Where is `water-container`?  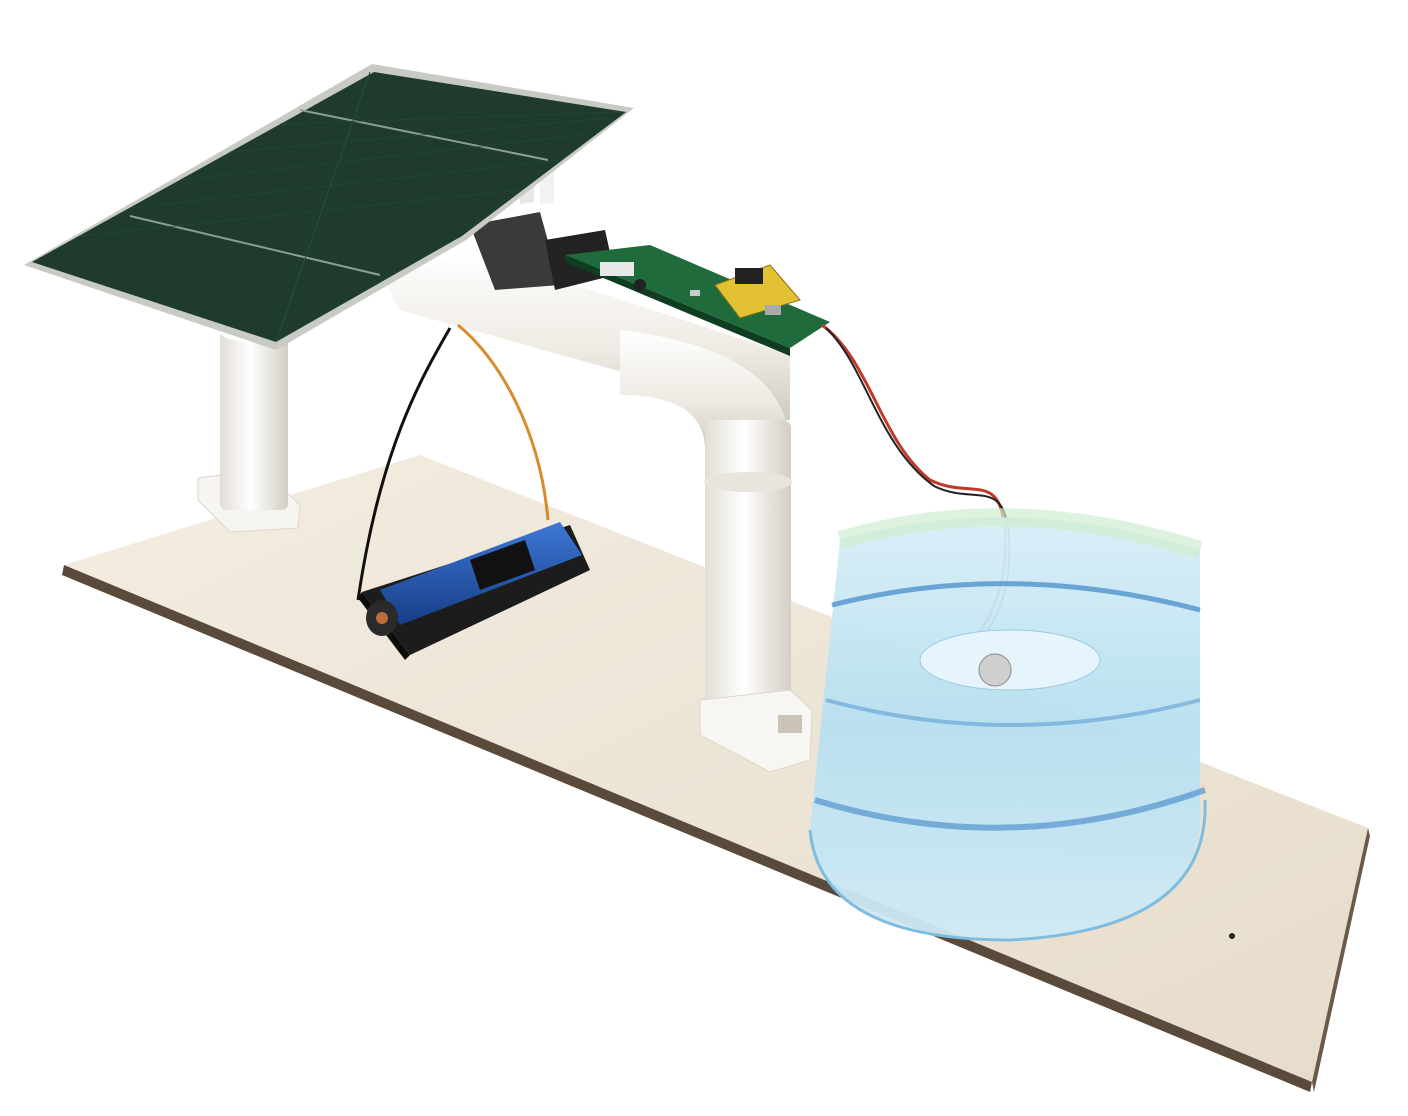 water-container is located at coordinates (1007, 725).